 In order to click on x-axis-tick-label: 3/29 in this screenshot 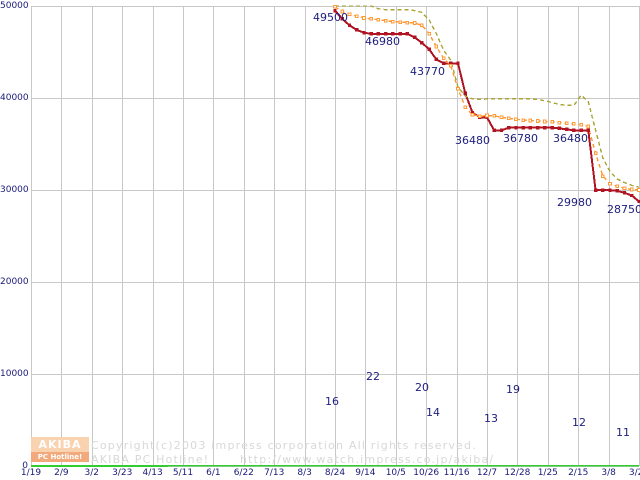, I will do `click(634, 473)`.